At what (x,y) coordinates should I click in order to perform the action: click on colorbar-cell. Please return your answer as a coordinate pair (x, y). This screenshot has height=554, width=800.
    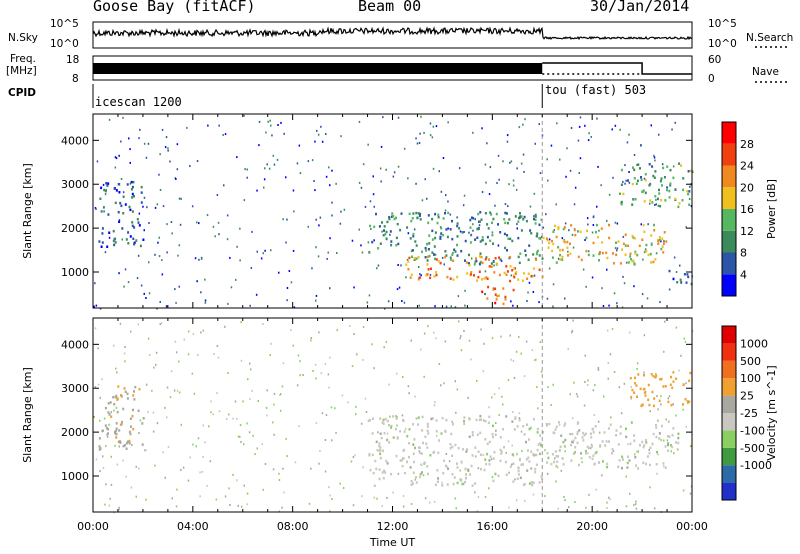
    Looking at the image, I should click on (729, 198).